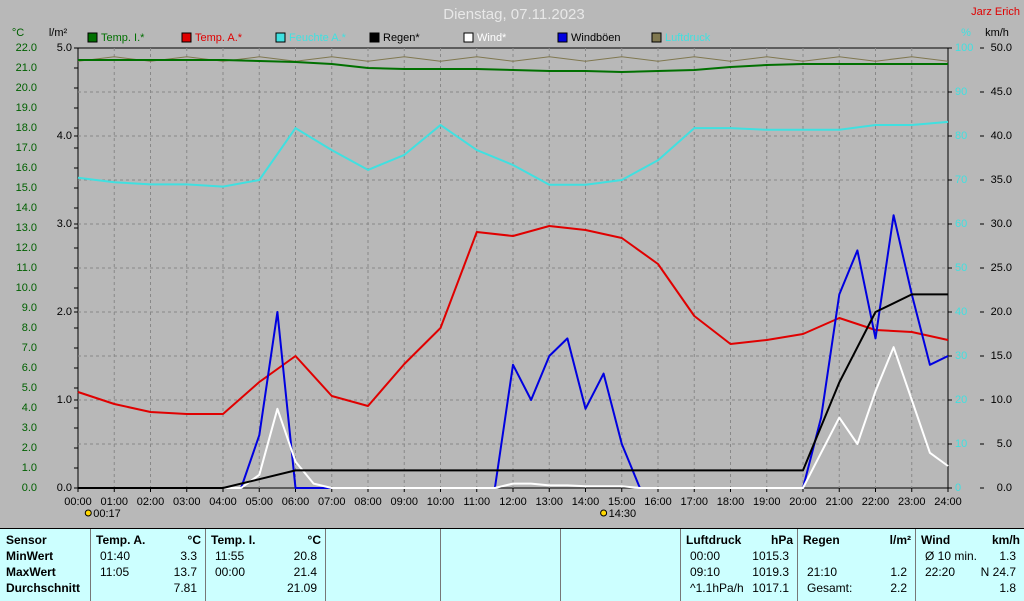 The width and height of the screenshot is (1024, 601). Describe the element at coordinates (26, 188) in the screenshot. I see `y-tick-label: 15.0` at that location.